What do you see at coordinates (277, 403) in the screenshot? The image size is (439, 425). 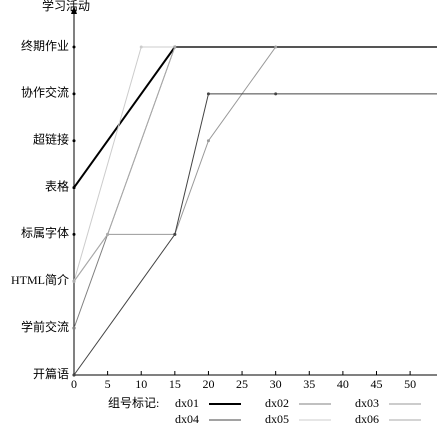 I see `legend-label: dx02` at bounding box center [277, 403].